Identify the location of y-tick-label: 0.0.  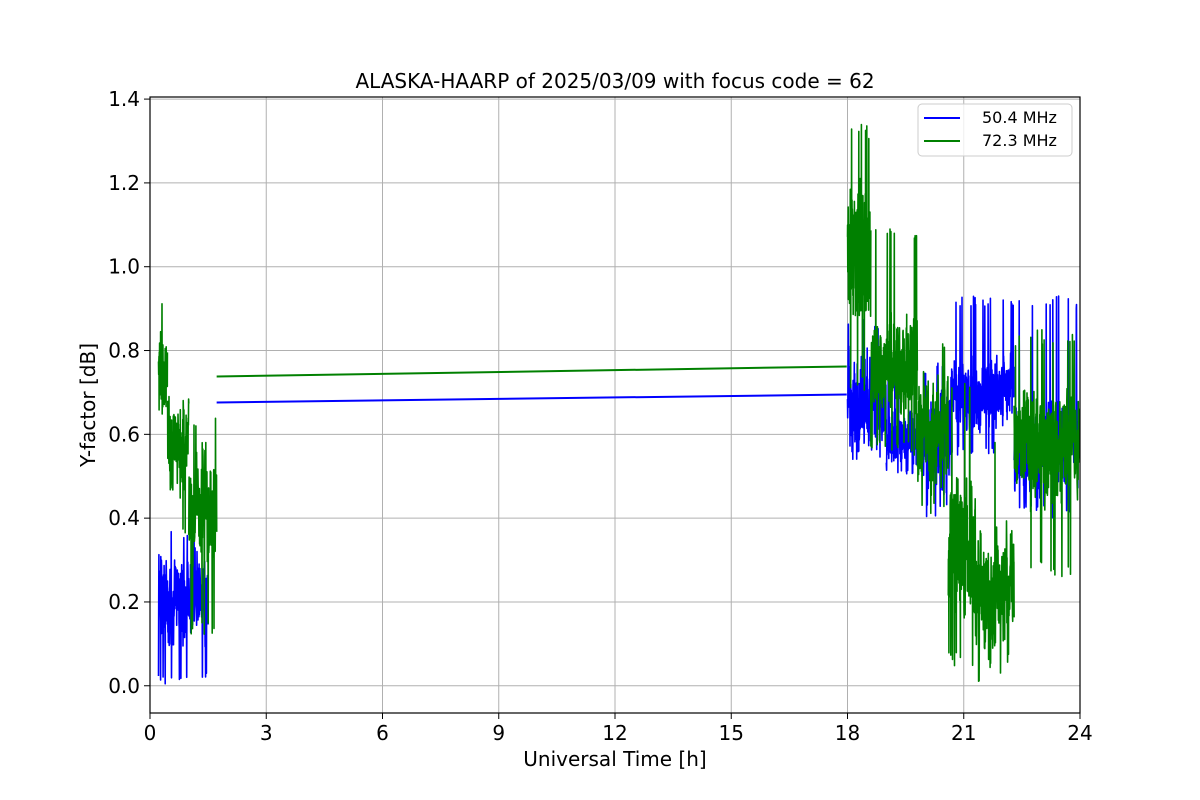
(124, 686).